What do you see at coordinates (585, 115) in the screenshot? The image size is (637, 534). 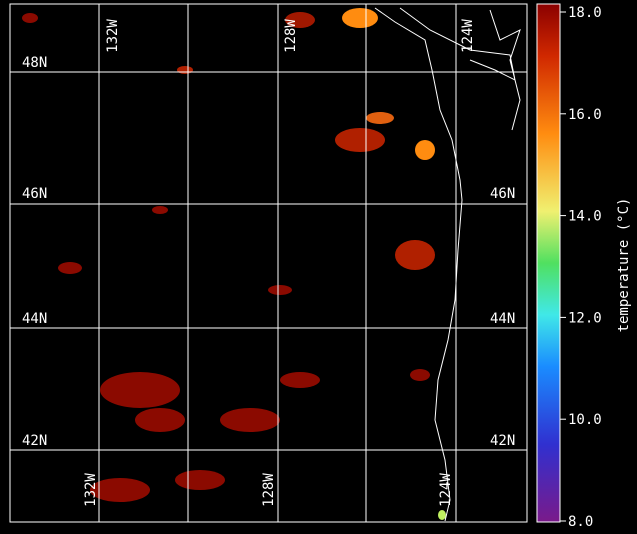 I see `colorbar-tick-label: 16.0` at bounding box center [585, 115].